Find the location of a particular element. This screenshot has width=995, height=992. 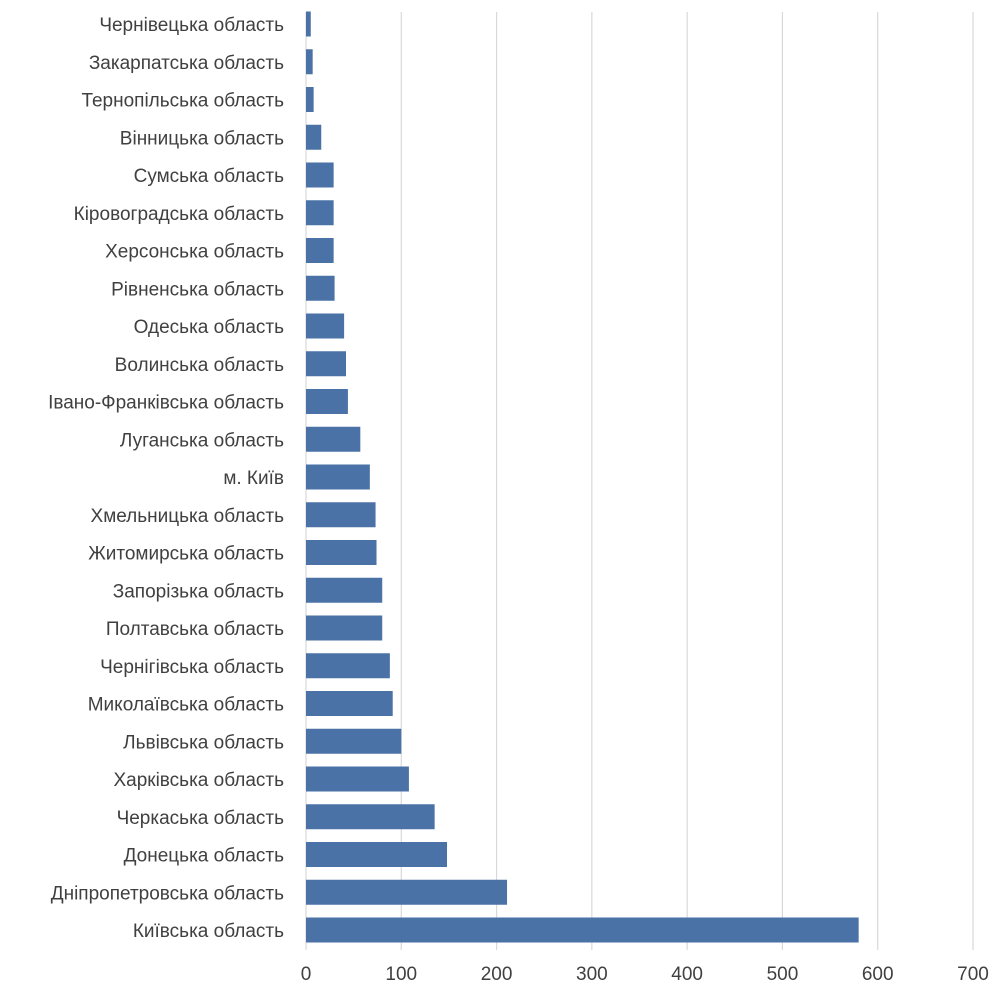

category-label: Полтавська область is located at coordinates (195, 629).